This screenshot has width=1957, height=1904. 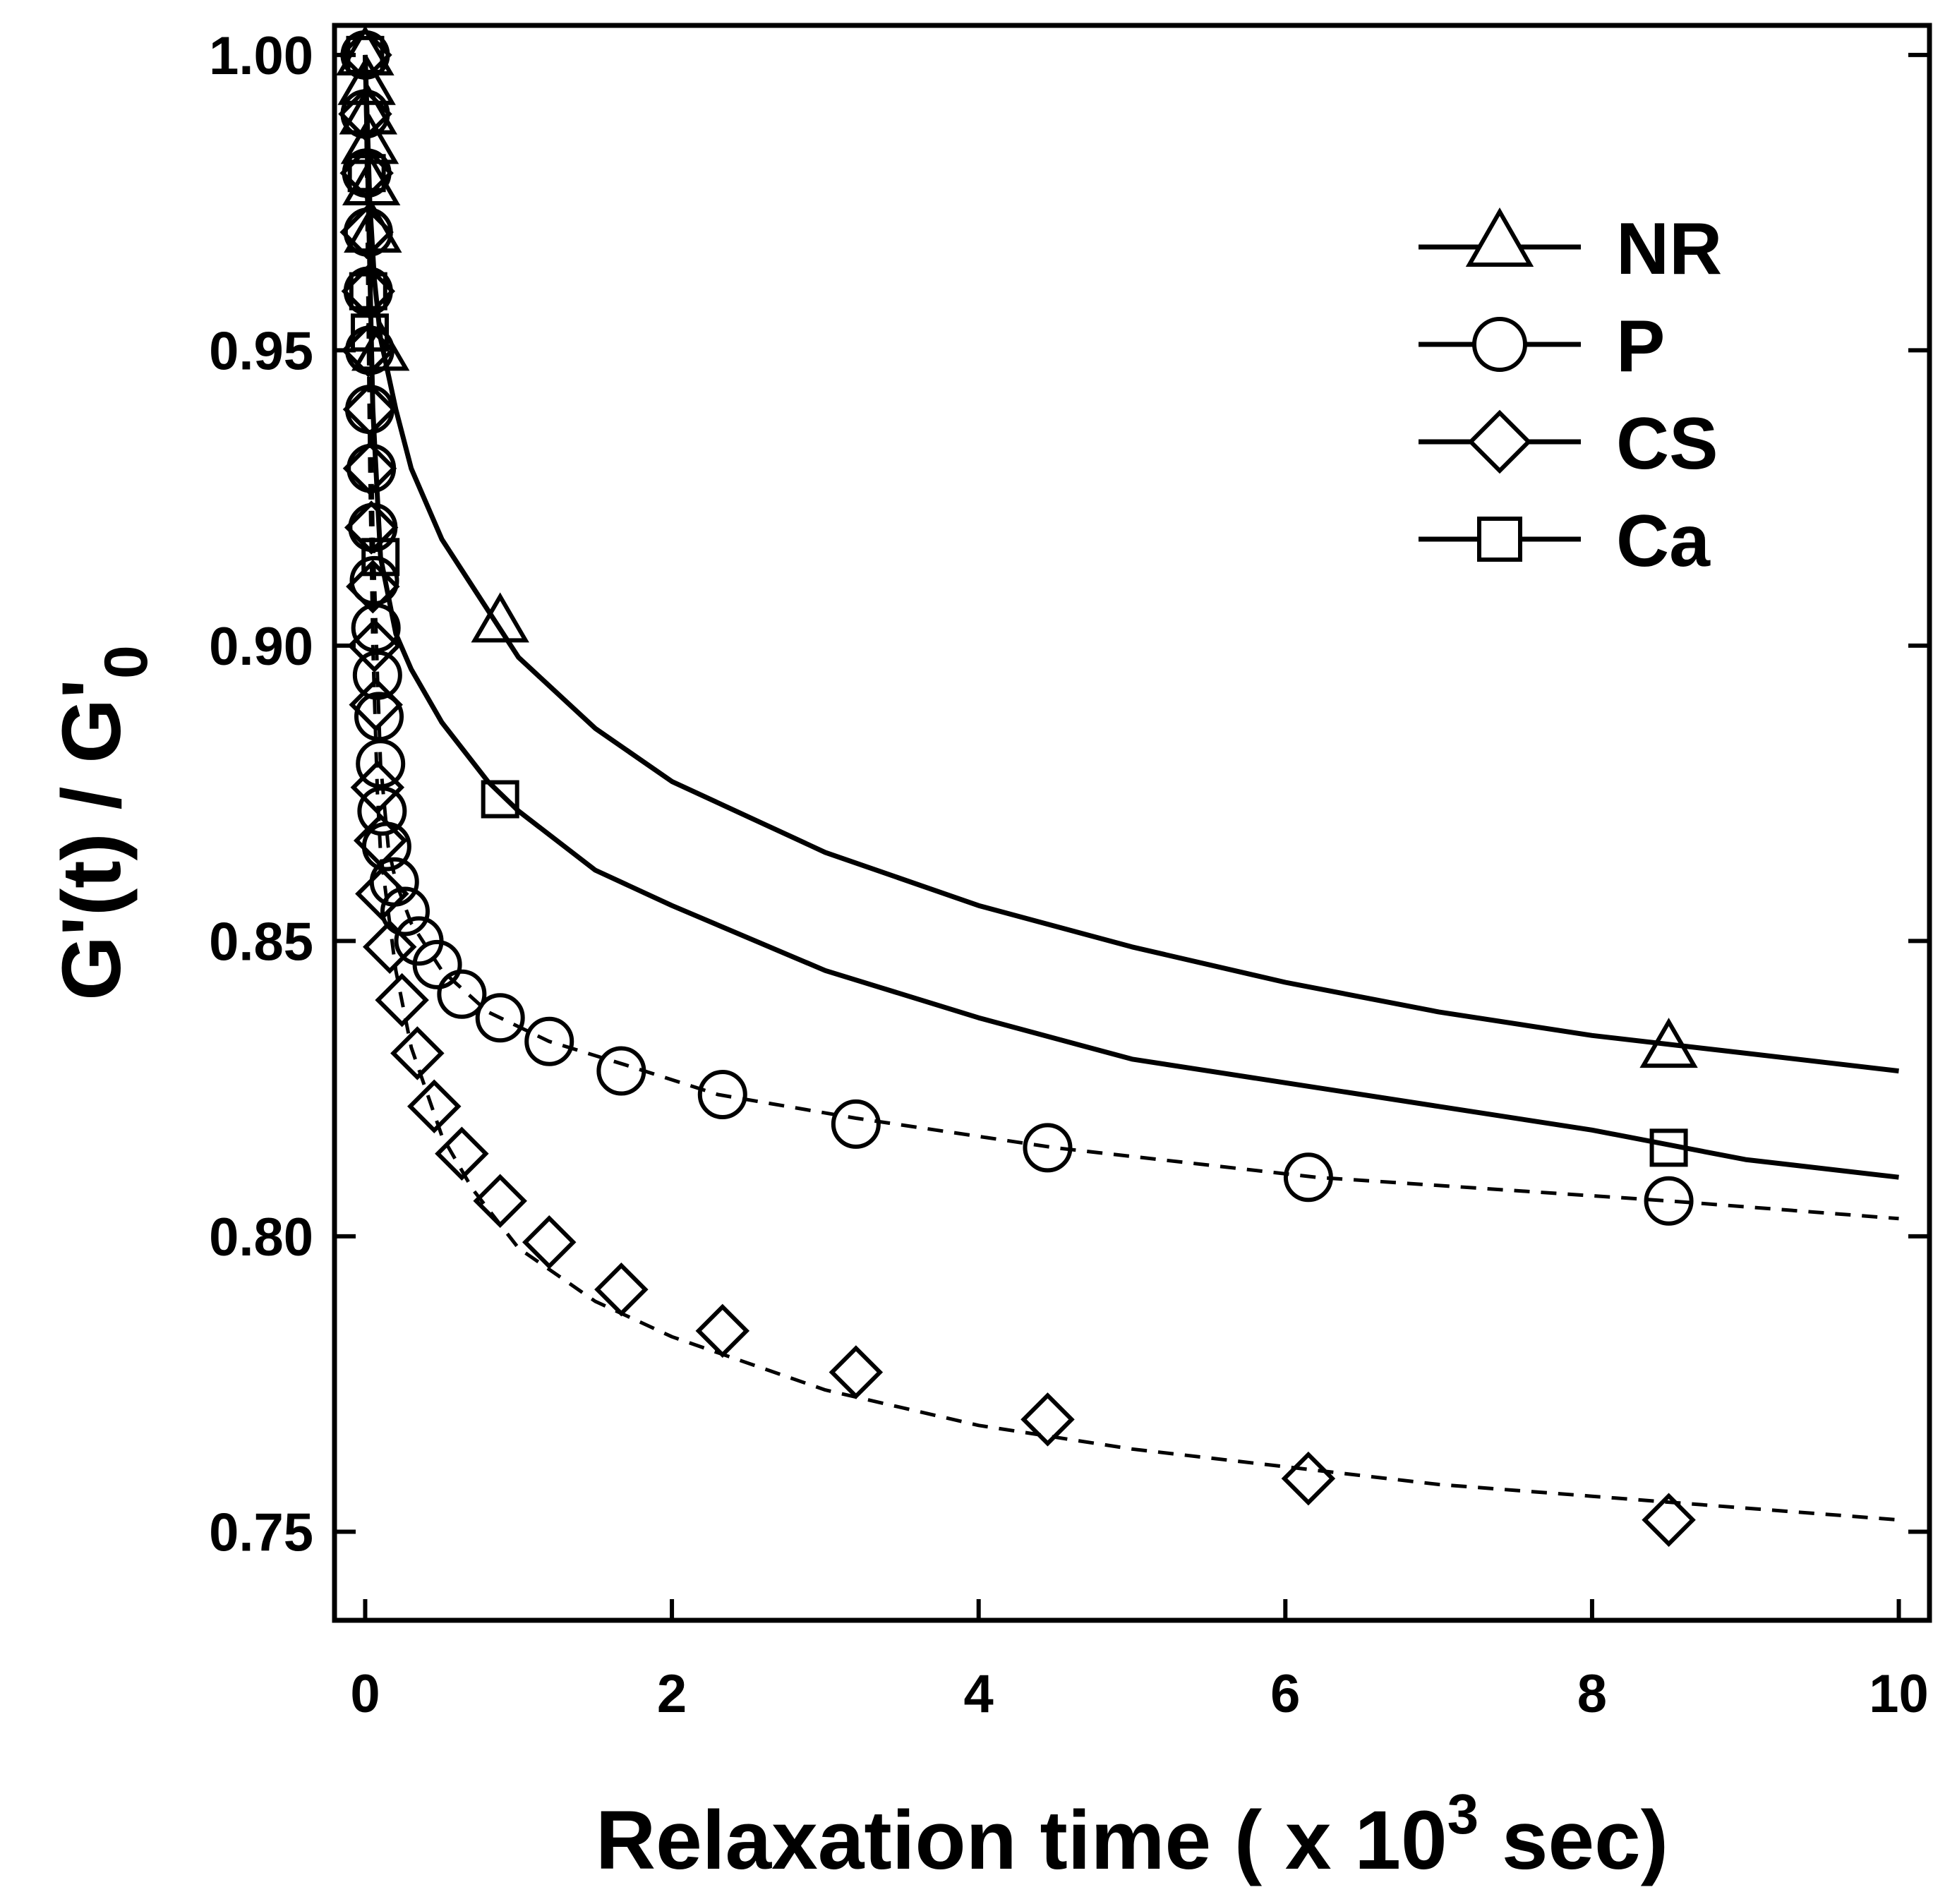 What do you see at coordinates (979, 1694) in the screenshot?
I see `x-tick-label: 4` at bounding box center [979, 1694].